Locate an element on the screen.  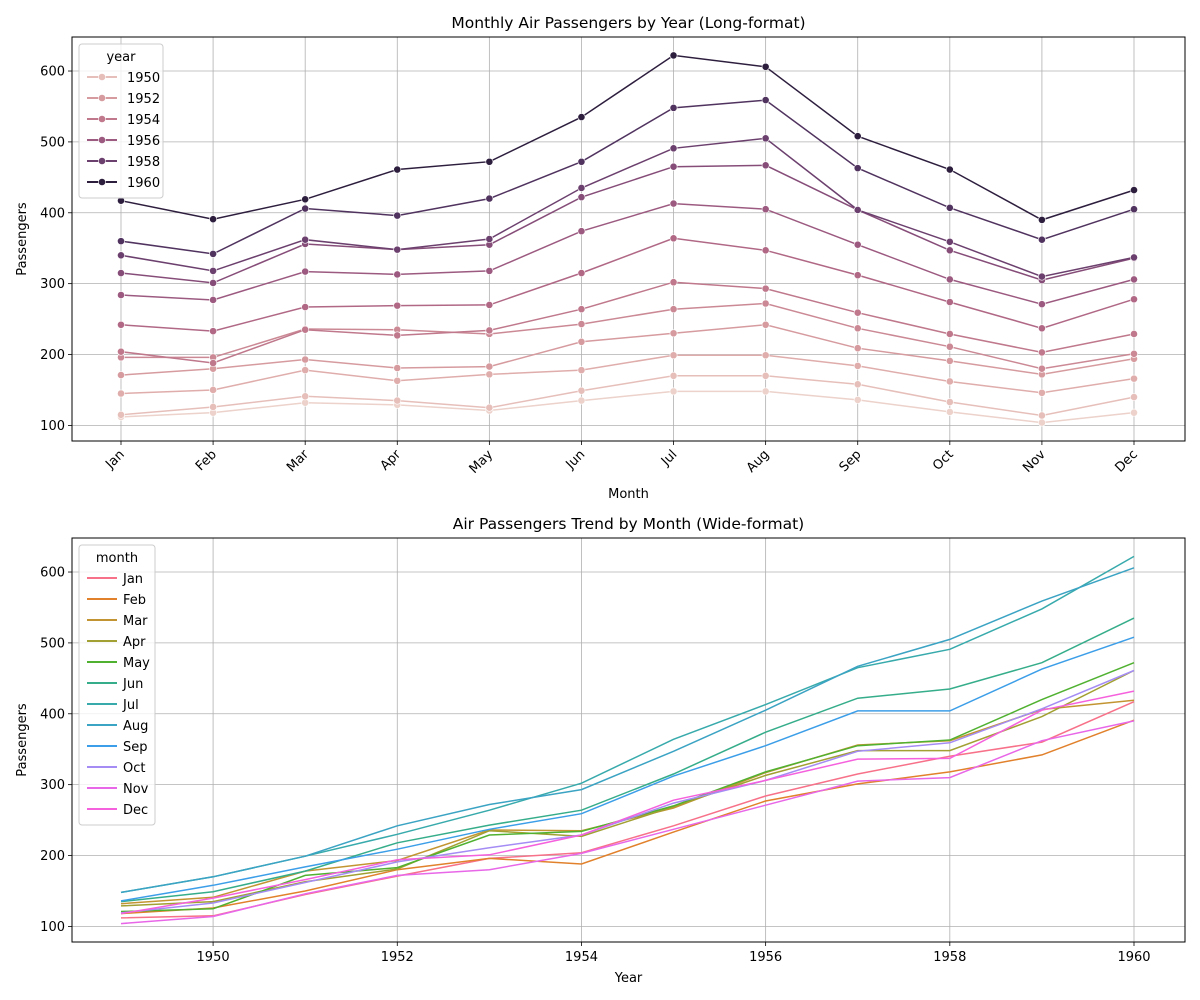
legend-title: year is located at coordinates (121, 57).